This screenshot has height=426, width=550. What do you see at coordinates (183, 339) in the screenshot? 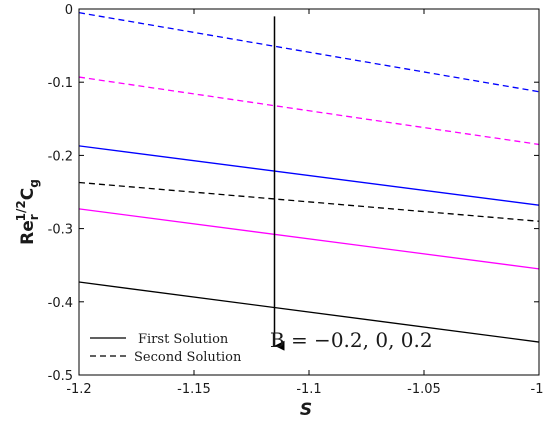
I see `legend-label-first-solution: First Solution` at bounding box center [183, 339].